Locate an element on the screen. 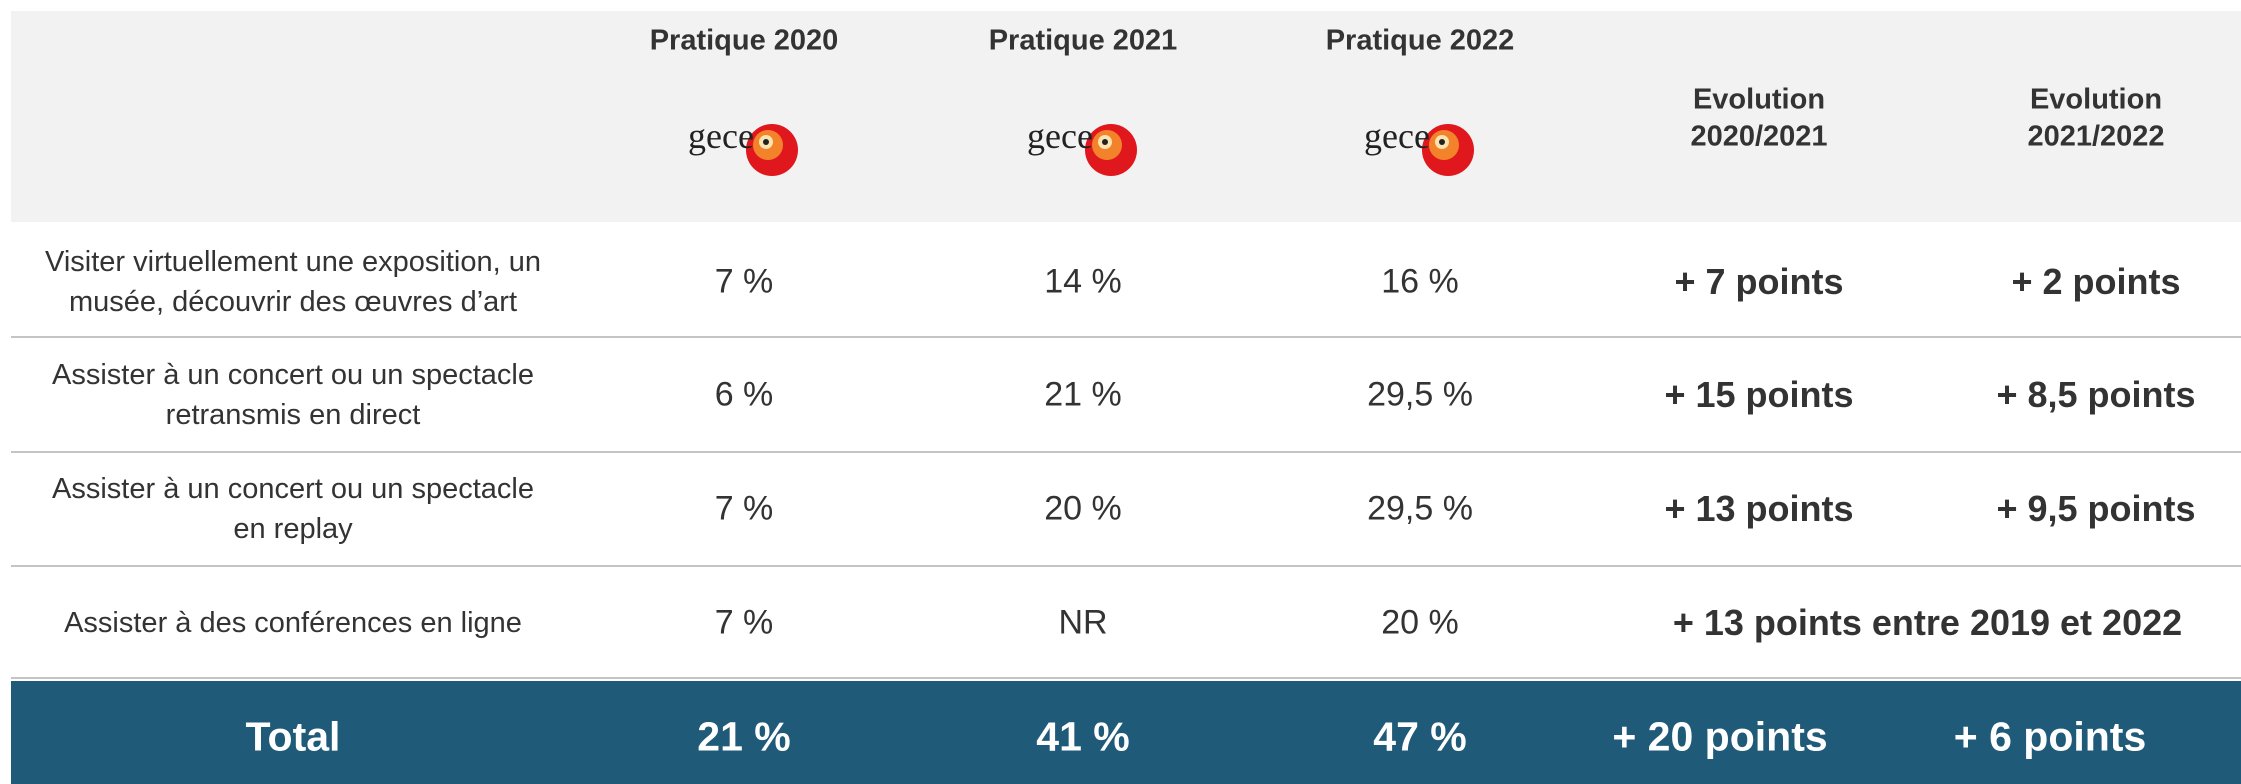 The width and height of the screenshot is (2241, 784). cell: + 15 points is located at coordinates (1759, 394).